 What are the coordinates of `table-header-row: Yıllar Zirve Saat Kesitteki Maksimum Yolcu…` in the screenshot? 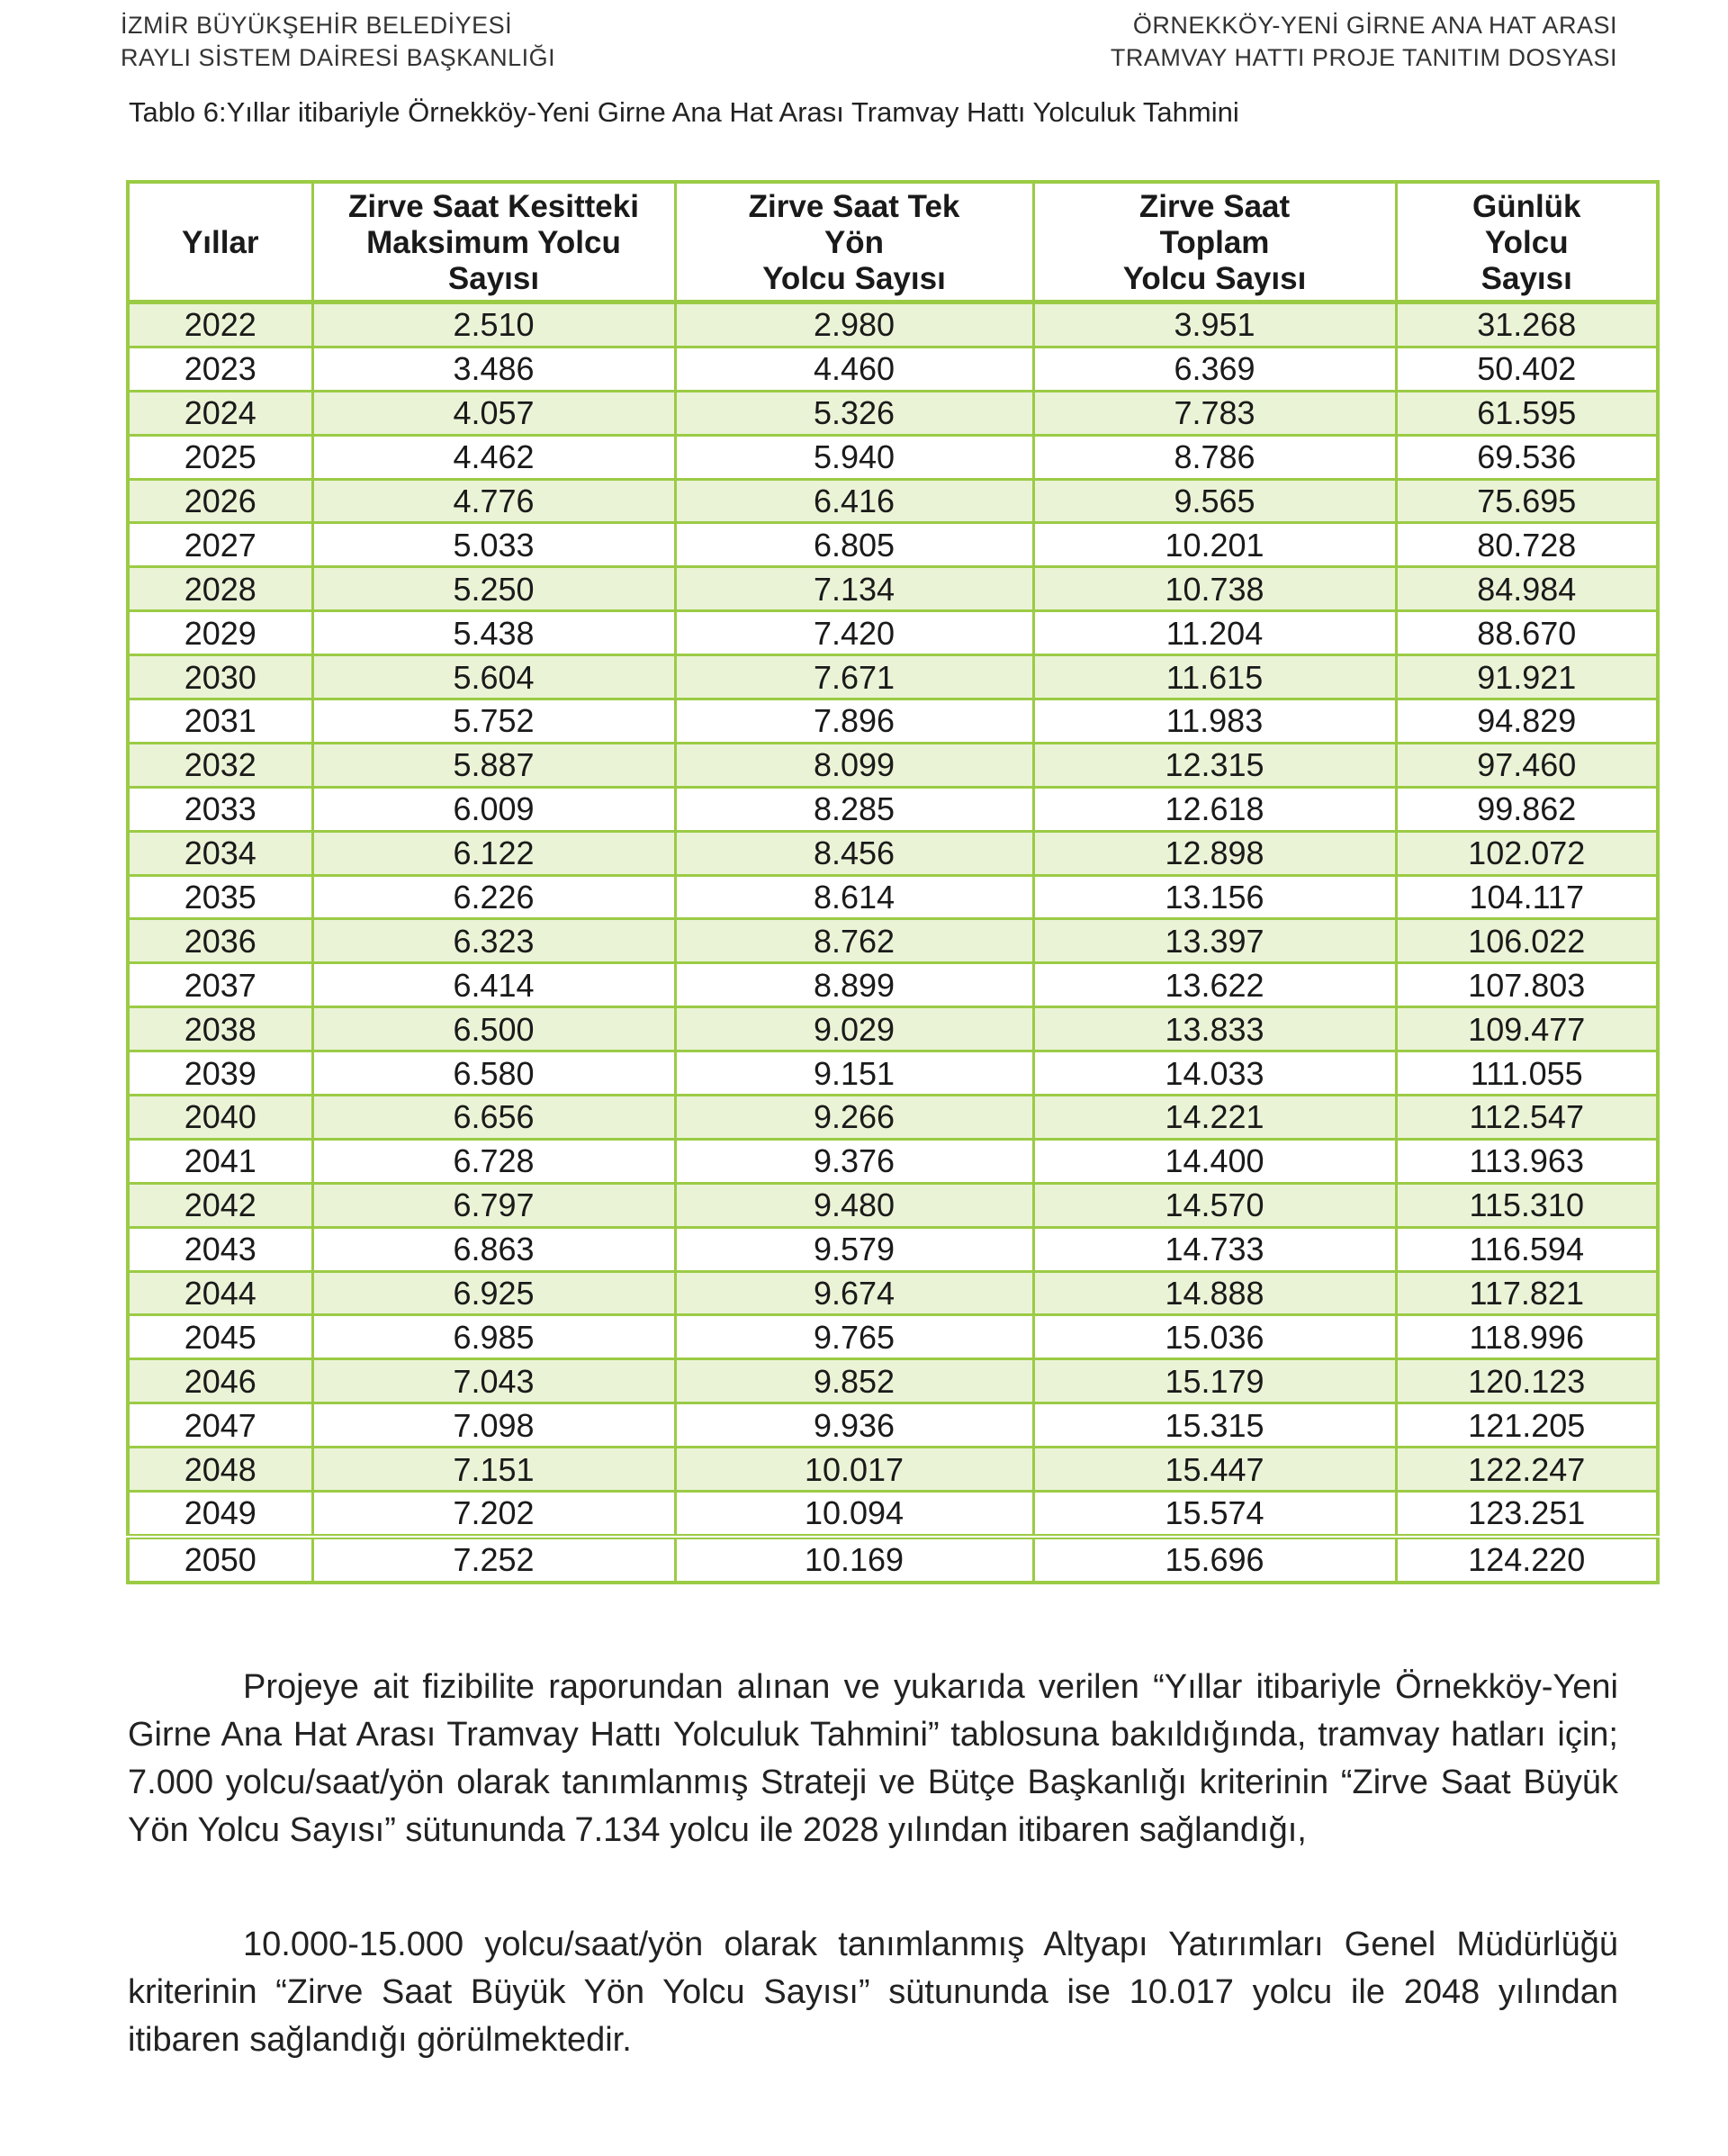 It's located at (893, 243).